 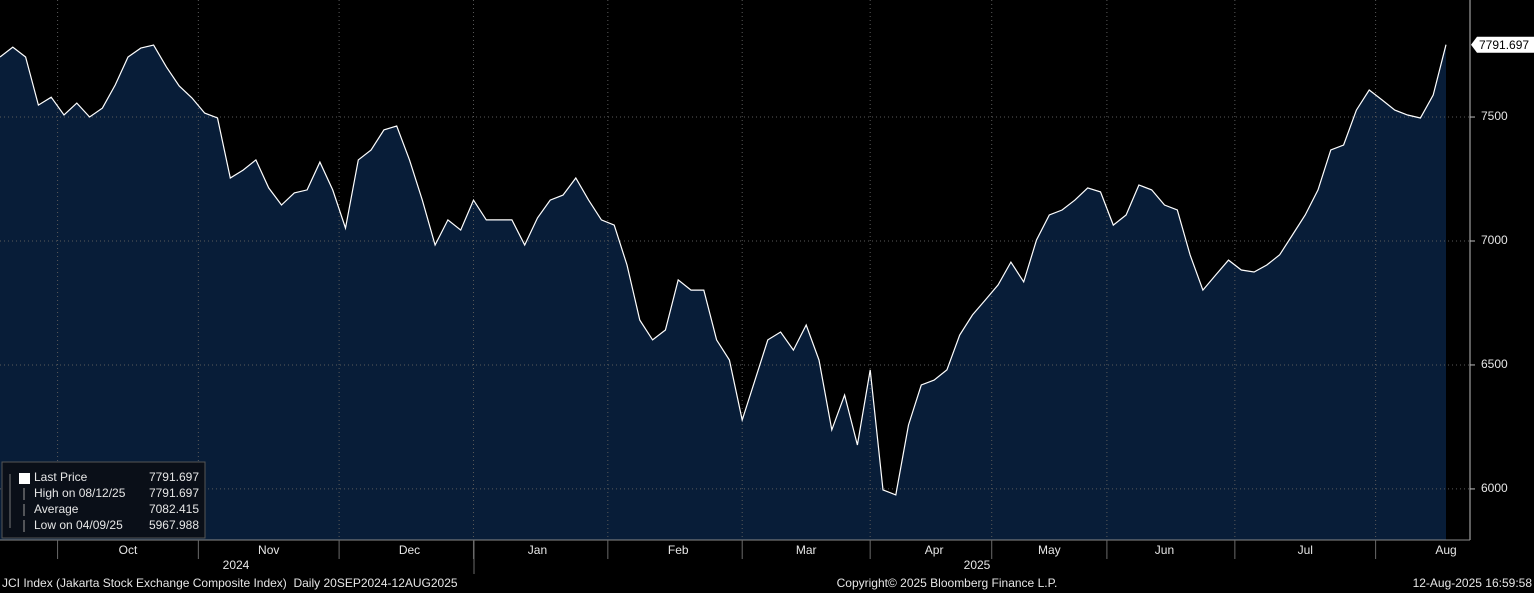 I want to click on x-tick-label: Nov, so click(x=268, y=550).